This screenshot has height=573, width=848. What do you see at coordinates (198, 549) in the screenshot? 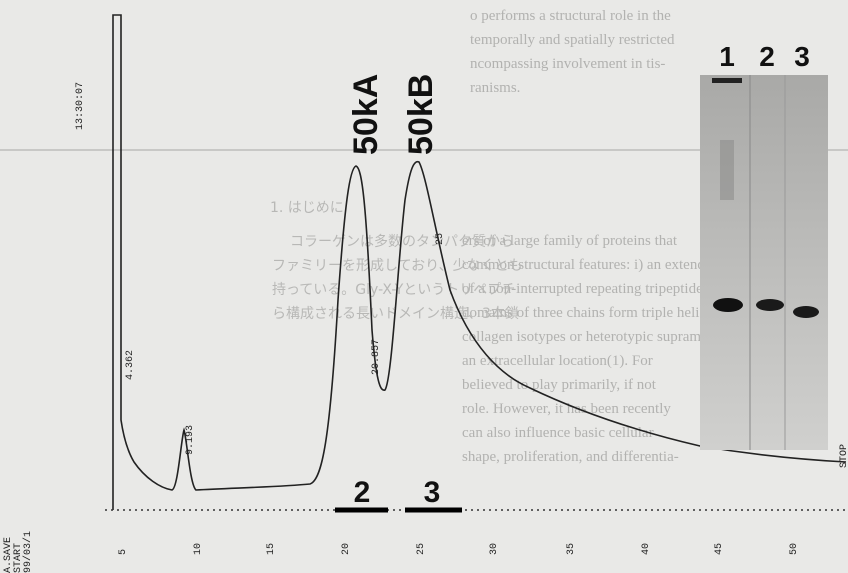
I see `time-tick: 10` at bounding box center [198, 549].